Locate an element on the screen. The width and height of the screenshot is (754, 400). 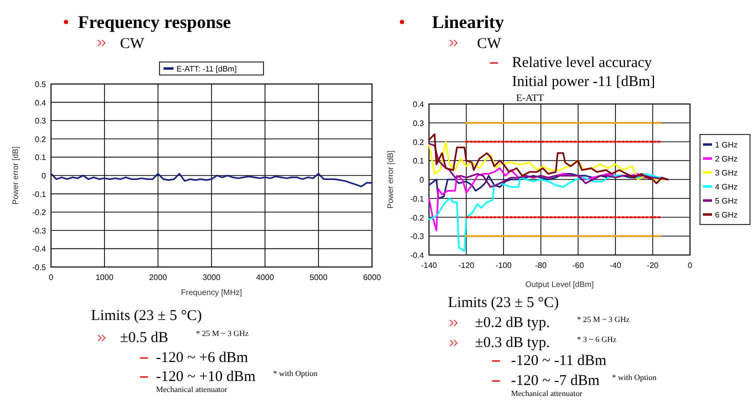
x-tick-label: -80 is located at coordinates (541, 265).